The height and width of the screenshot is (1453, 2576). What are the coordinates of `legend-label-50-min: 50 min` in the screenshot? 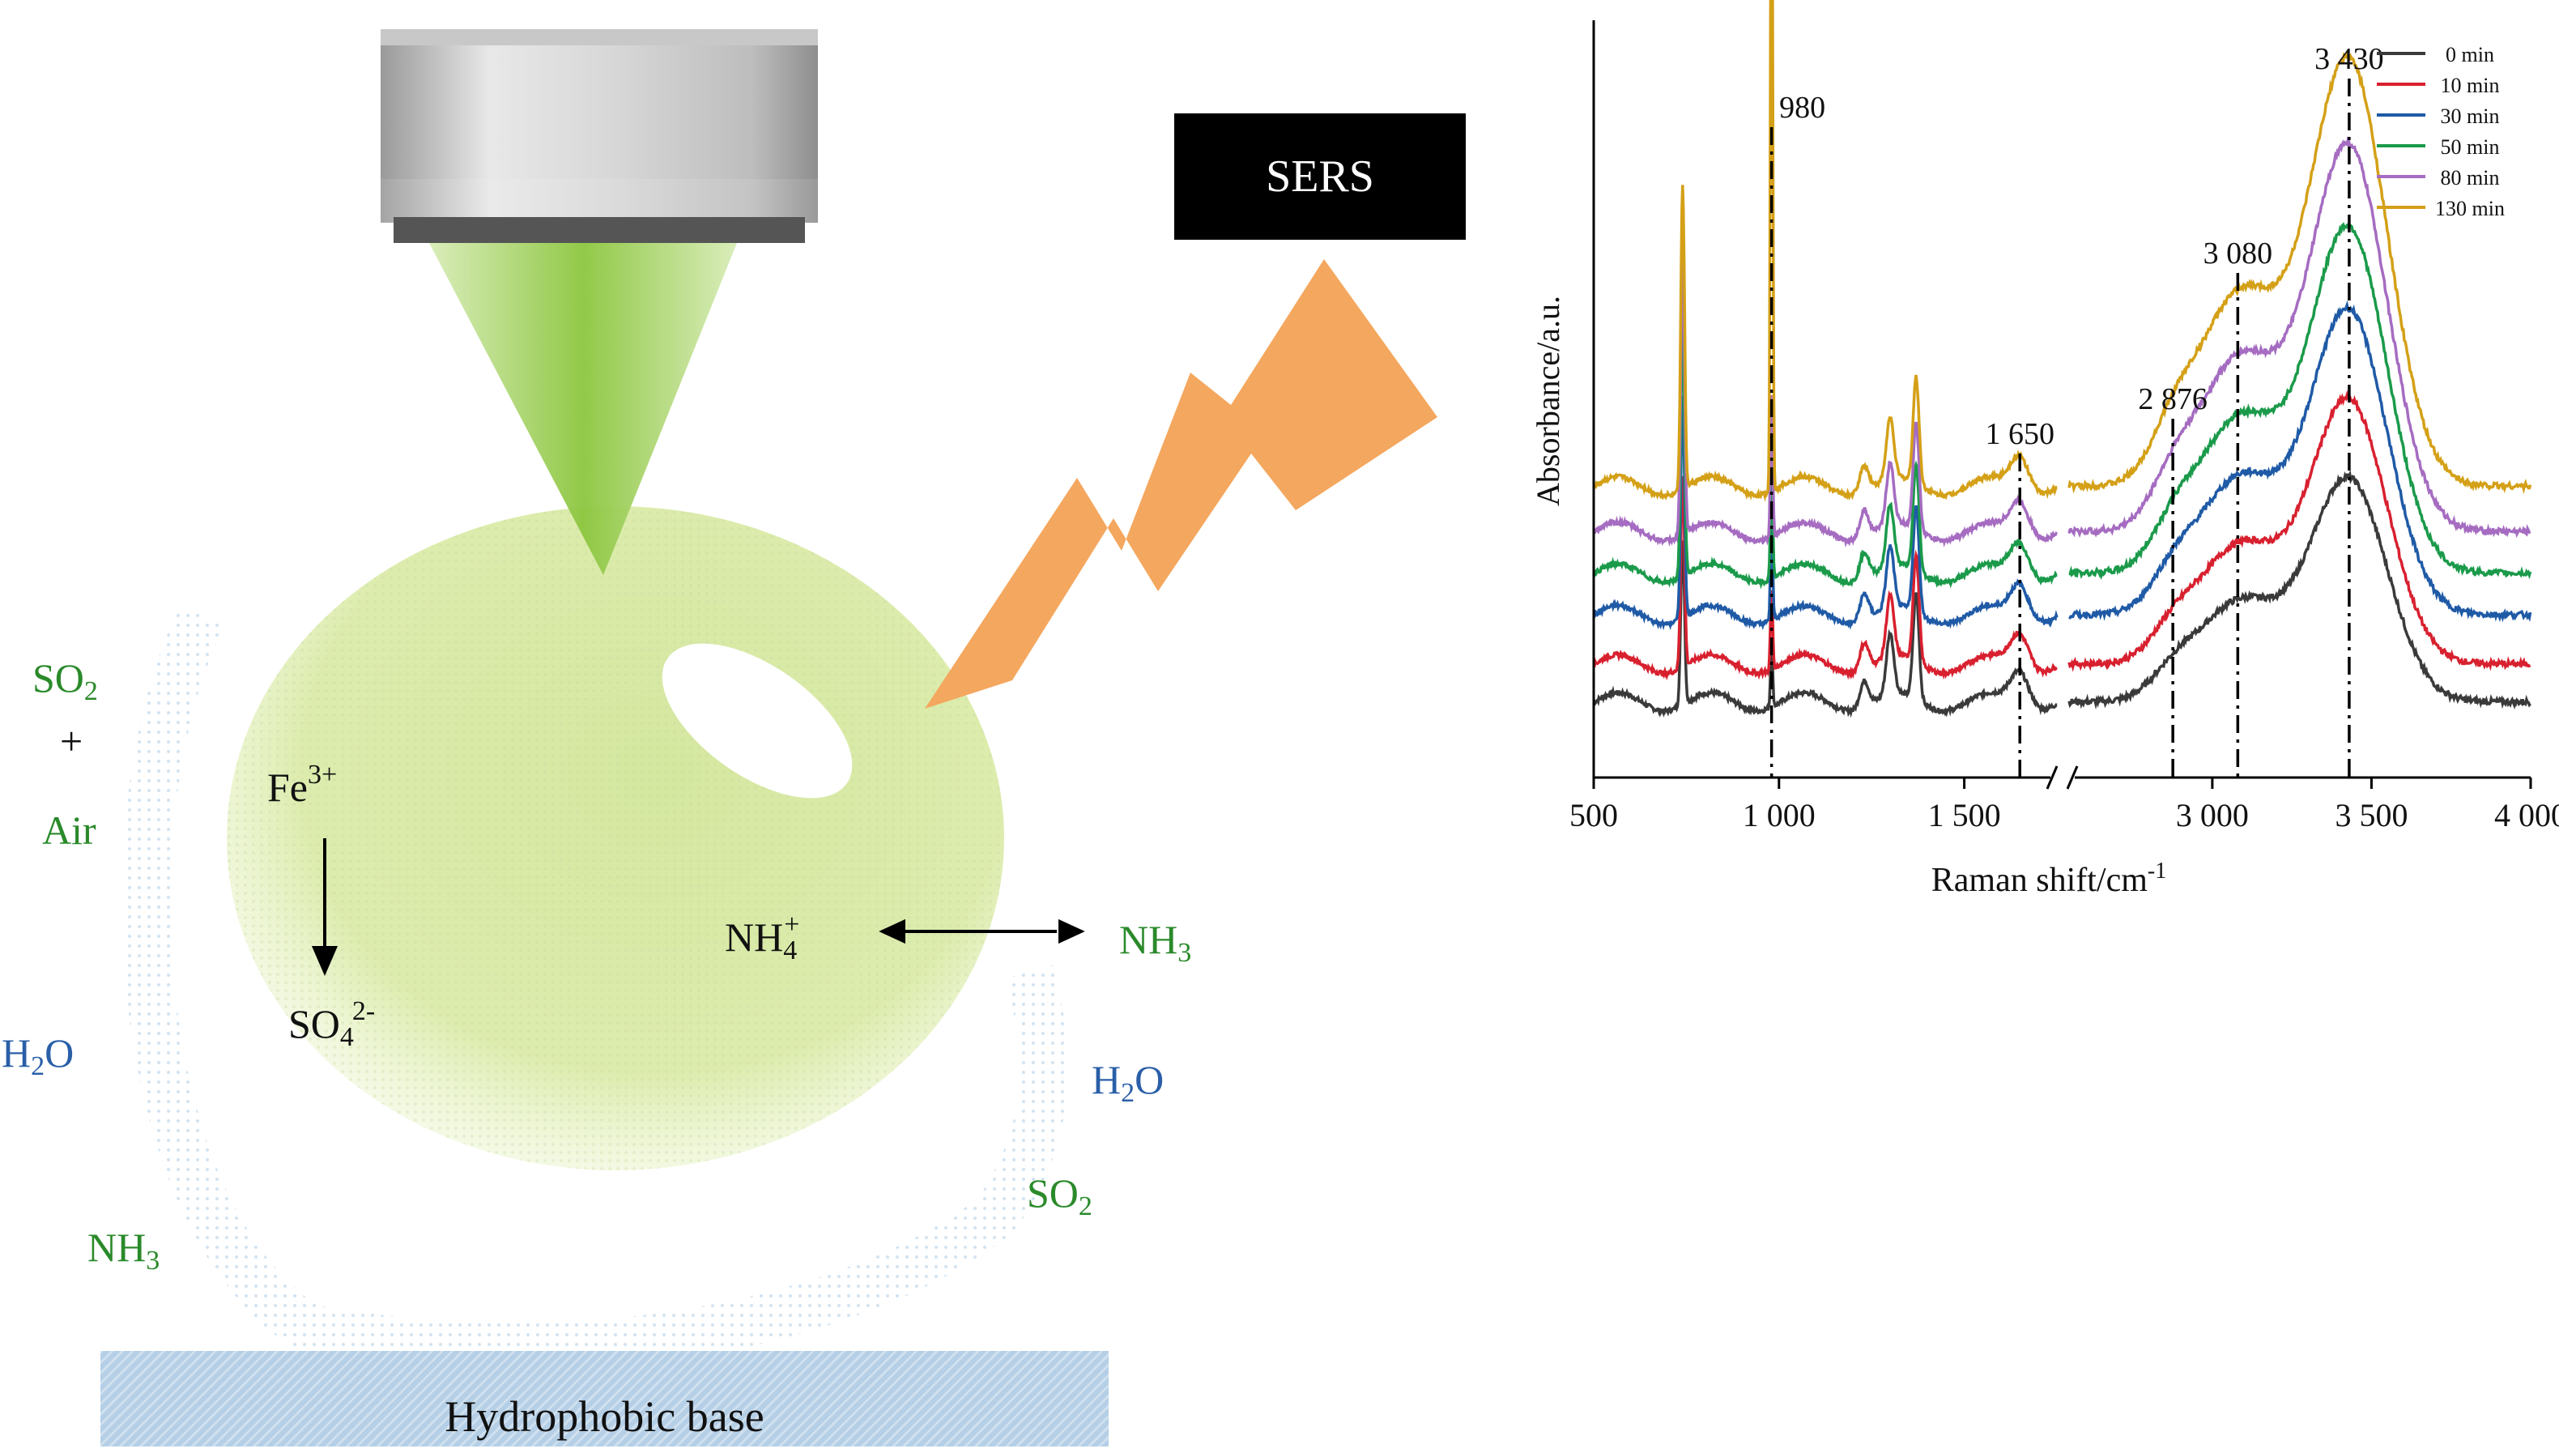 It's located at (2470, 147).